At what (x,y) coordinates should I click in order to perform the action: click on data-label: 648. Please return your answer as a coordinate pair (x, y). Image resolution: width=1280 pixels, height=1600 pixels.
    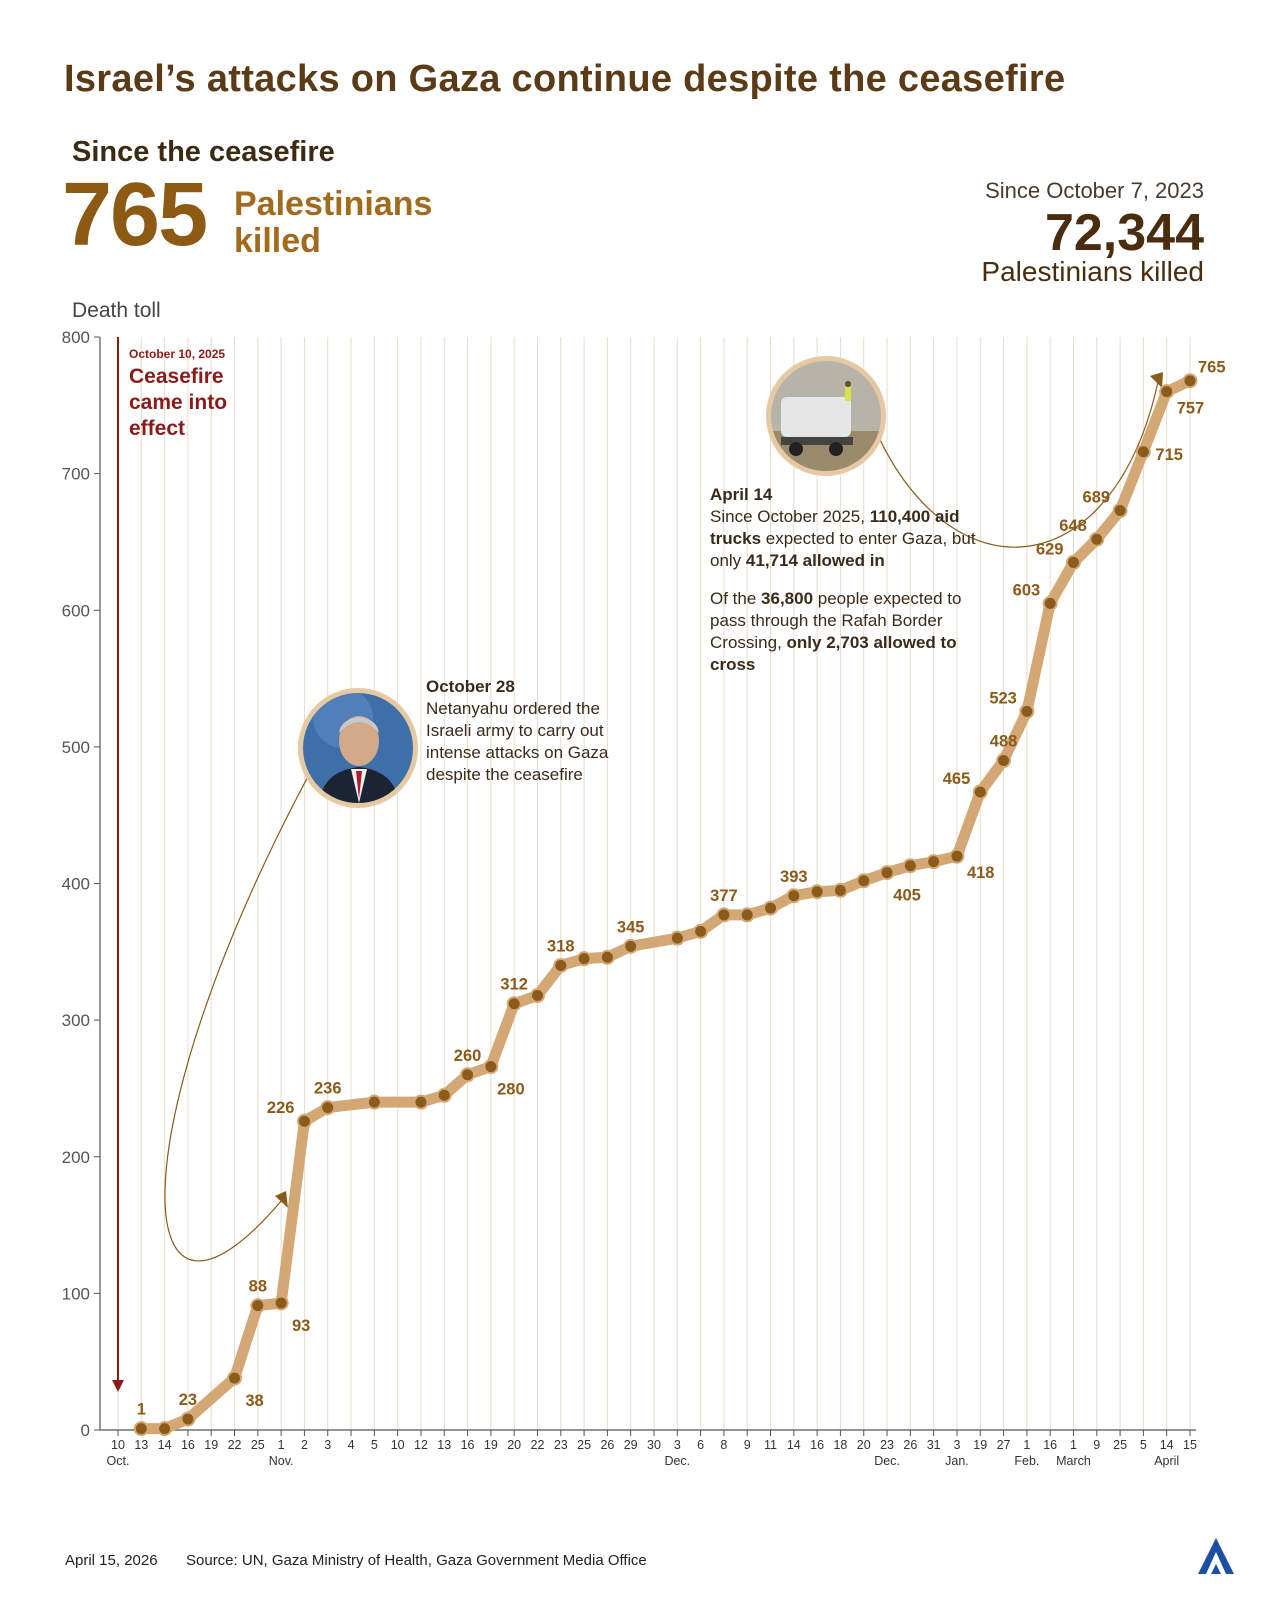
    Looking at the image, I should click on (1073, 526).